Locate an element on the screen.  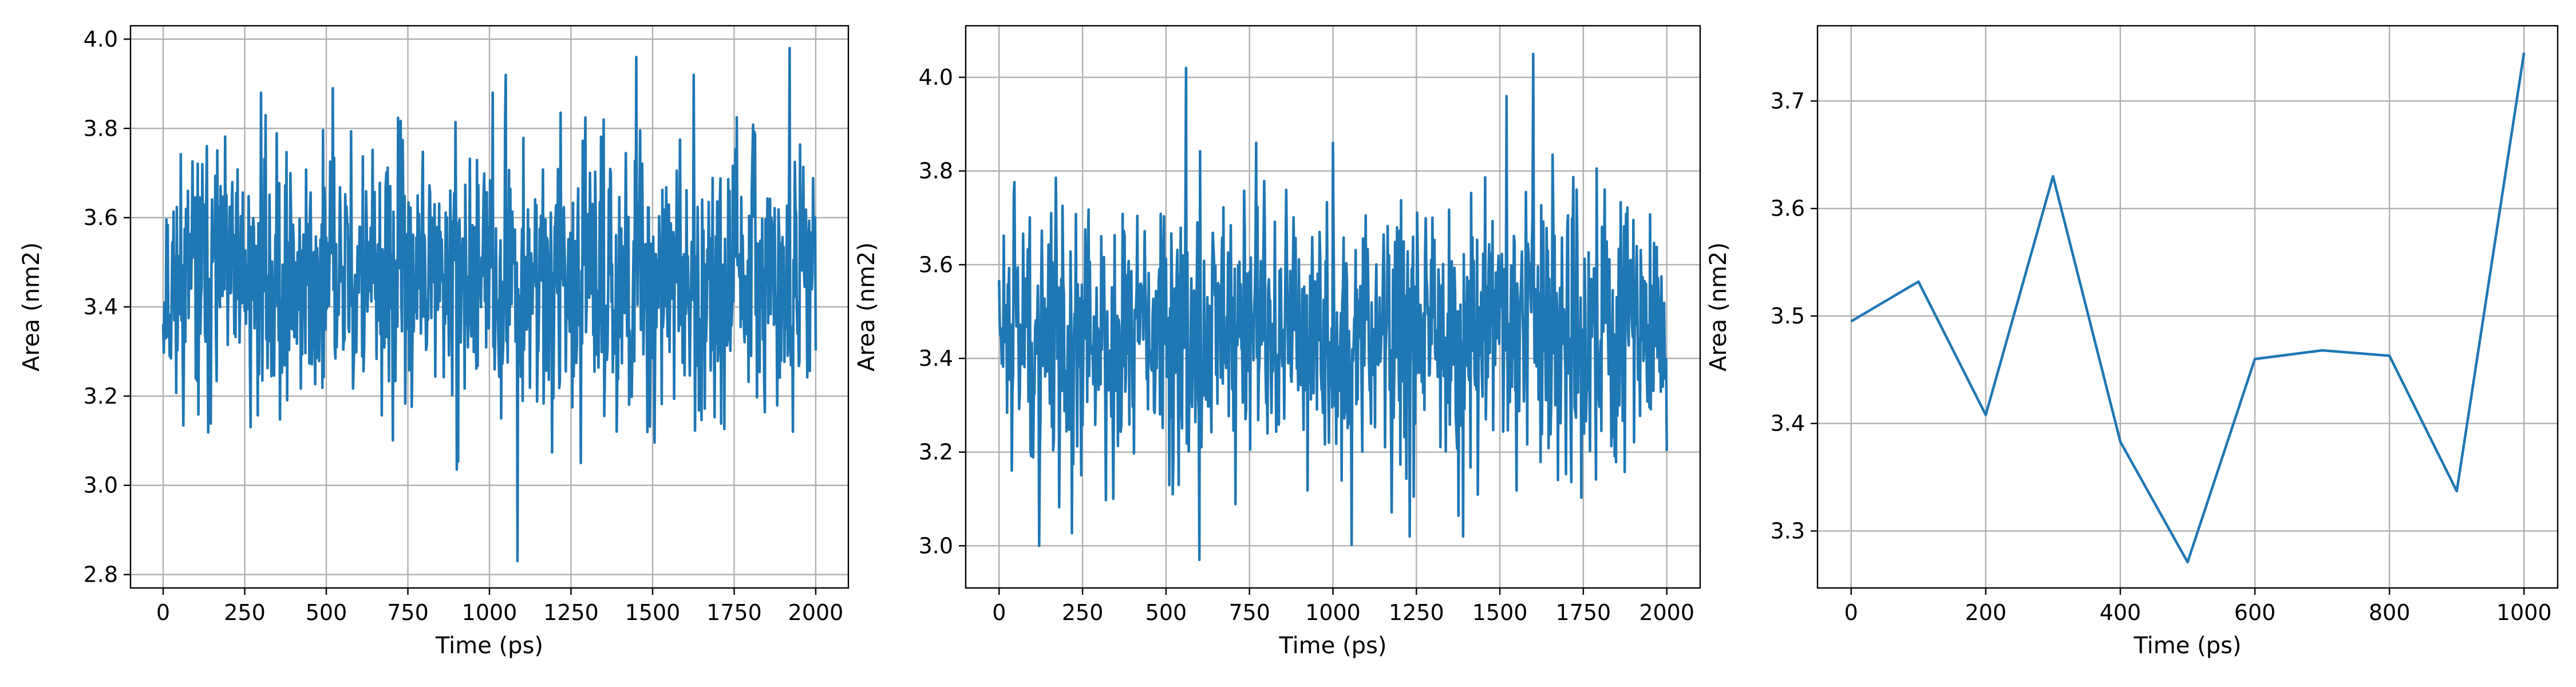
x-tick-label: 200 is located at coordinates (1986, 612).